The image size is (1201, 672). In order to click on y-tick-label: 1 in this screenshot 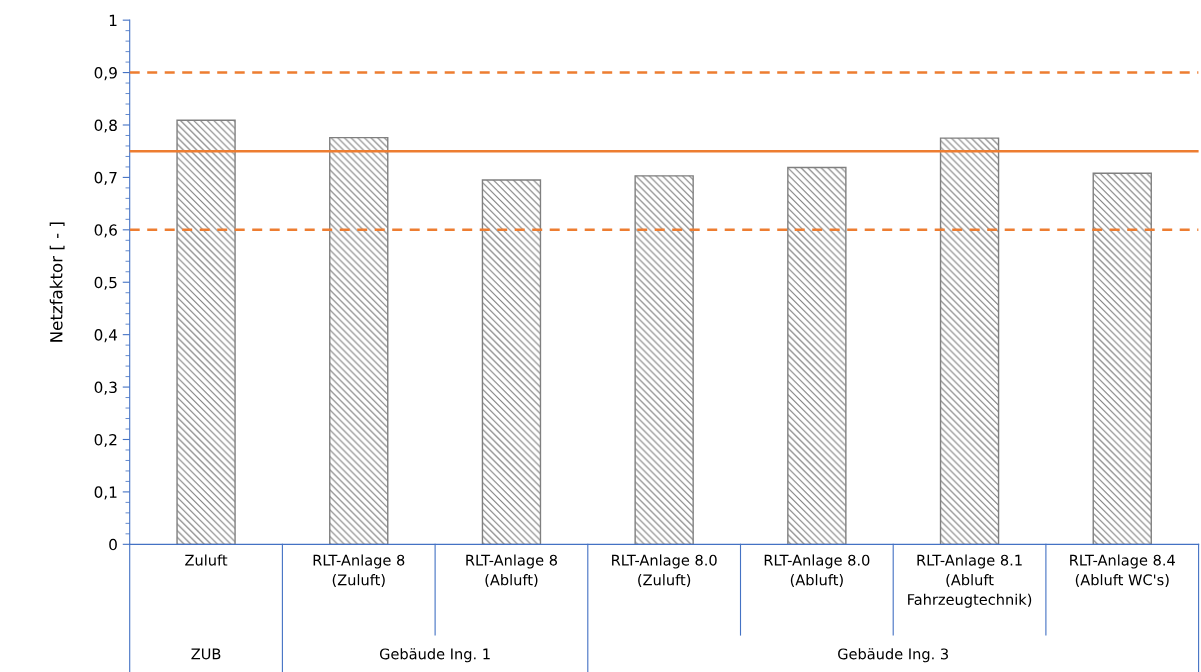, I will do `click(113, 20)`.